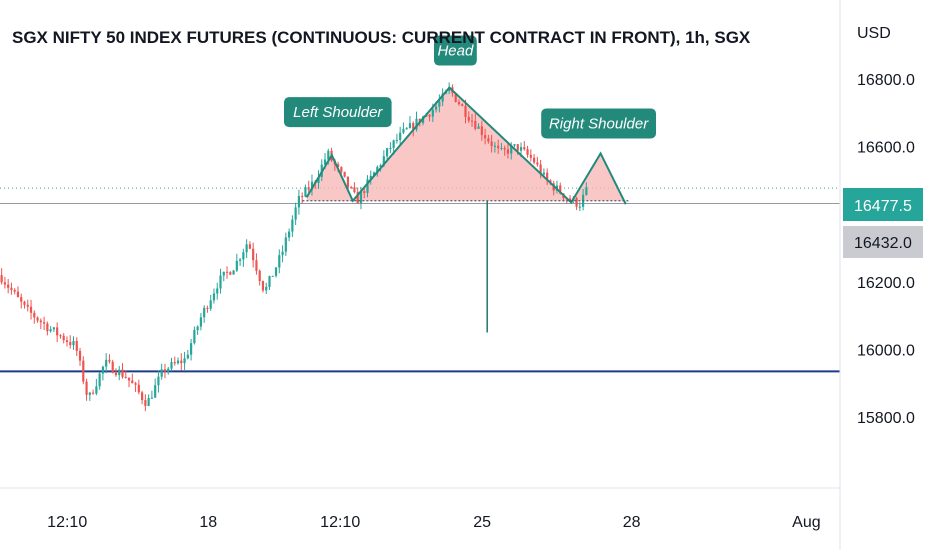 This screenshot has width=932, height=550. What do you see at coordinates (482, 522) in the screenshot?
I see `time-tick-label: 25` at bounding box center [482, 522].